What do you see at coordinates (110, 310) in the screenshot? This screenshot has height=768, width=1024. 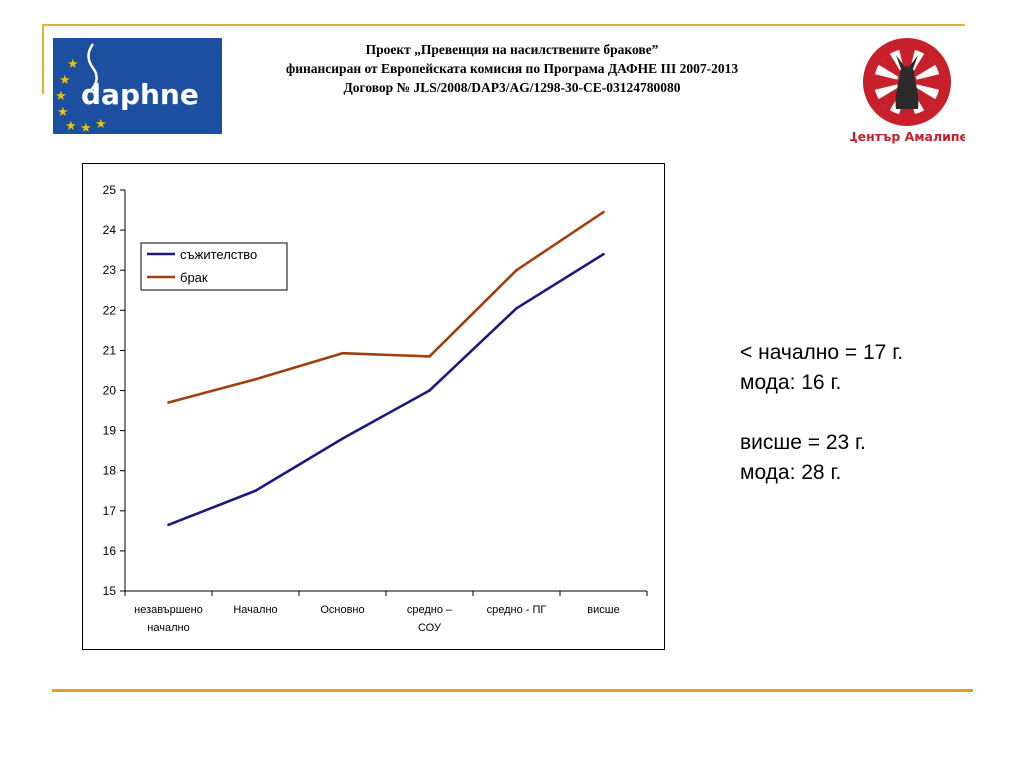 I see `y-tick-label: 22` at bounding box center [110, 310].